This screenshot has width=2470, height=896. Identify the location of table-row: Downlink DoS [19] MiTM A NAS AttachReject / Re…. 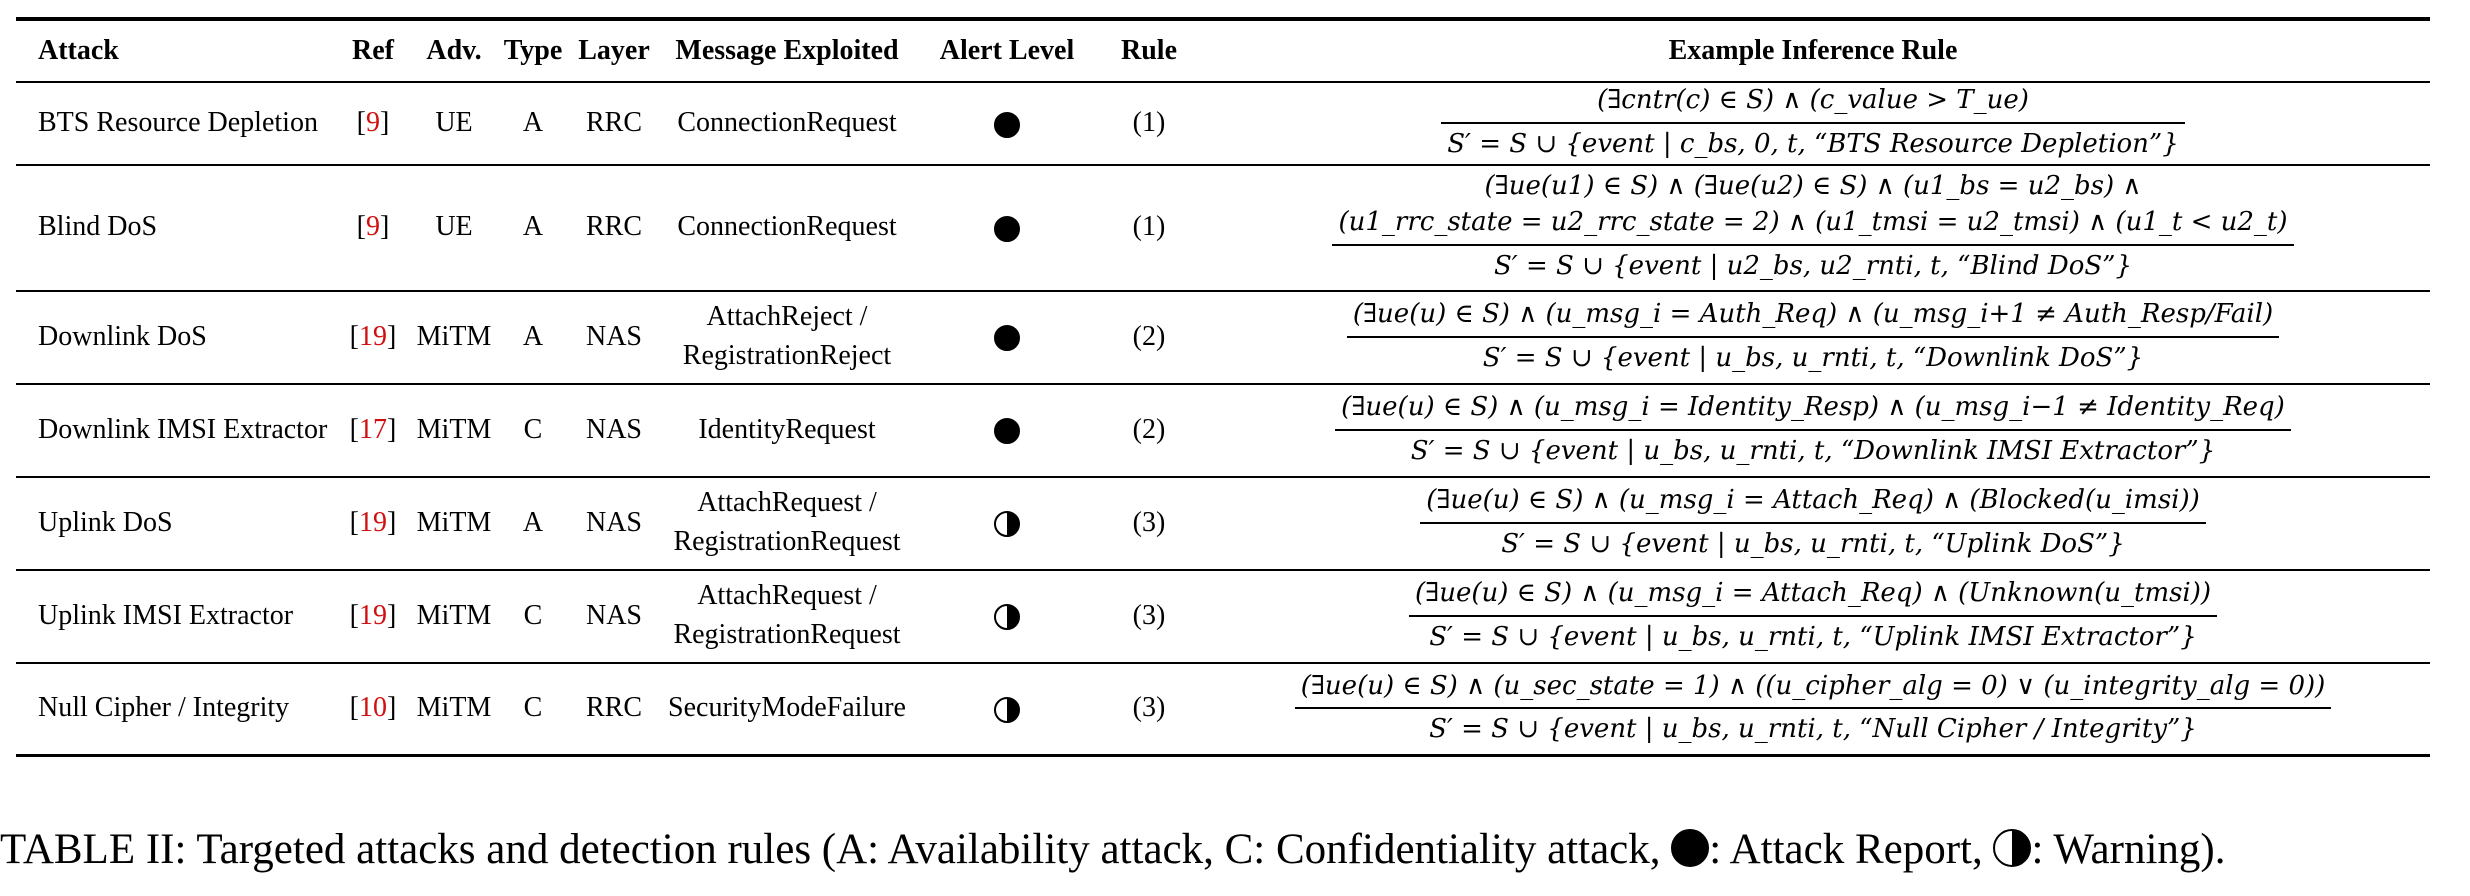
(1223, 337).